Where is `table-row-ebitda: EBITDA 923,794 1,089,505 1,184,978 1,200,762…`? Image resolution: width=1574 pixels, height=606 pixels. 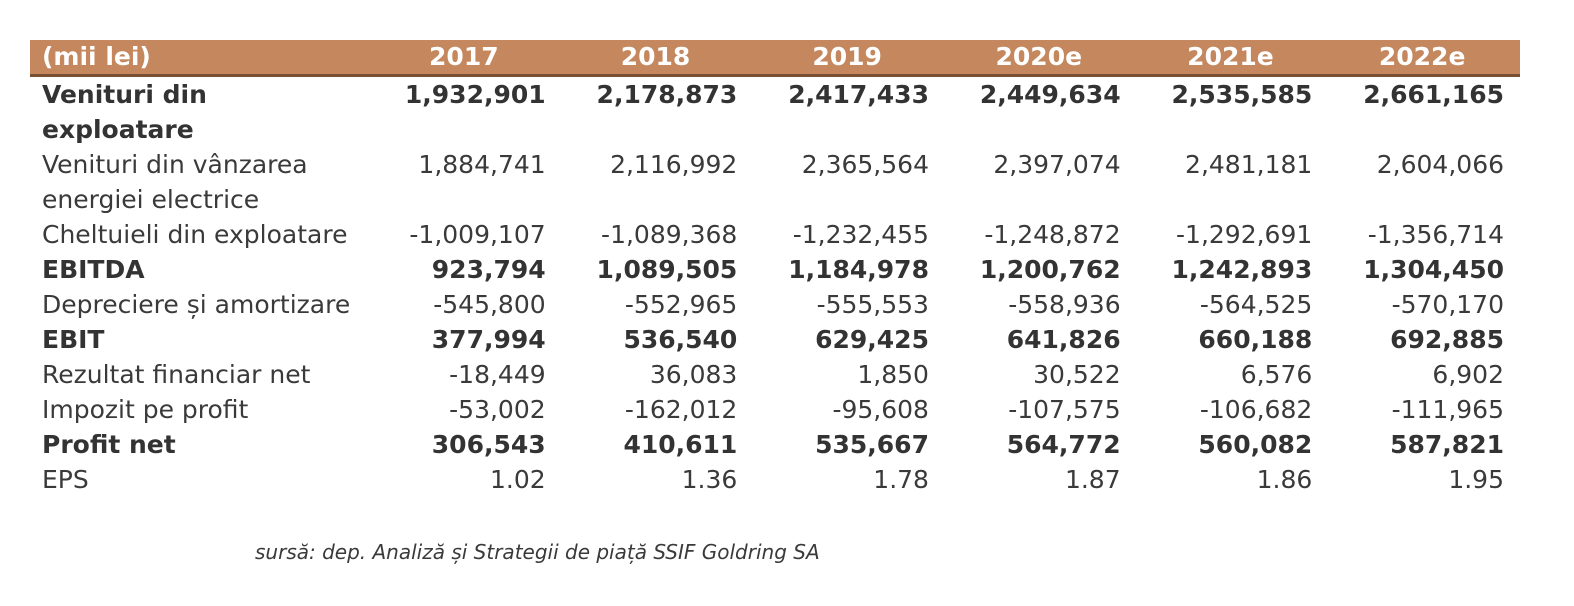 table-row-ebitda: EBITDA 923,794 1,089,505 1,184,978 1,200,762… is located at coordinates (775, 269).